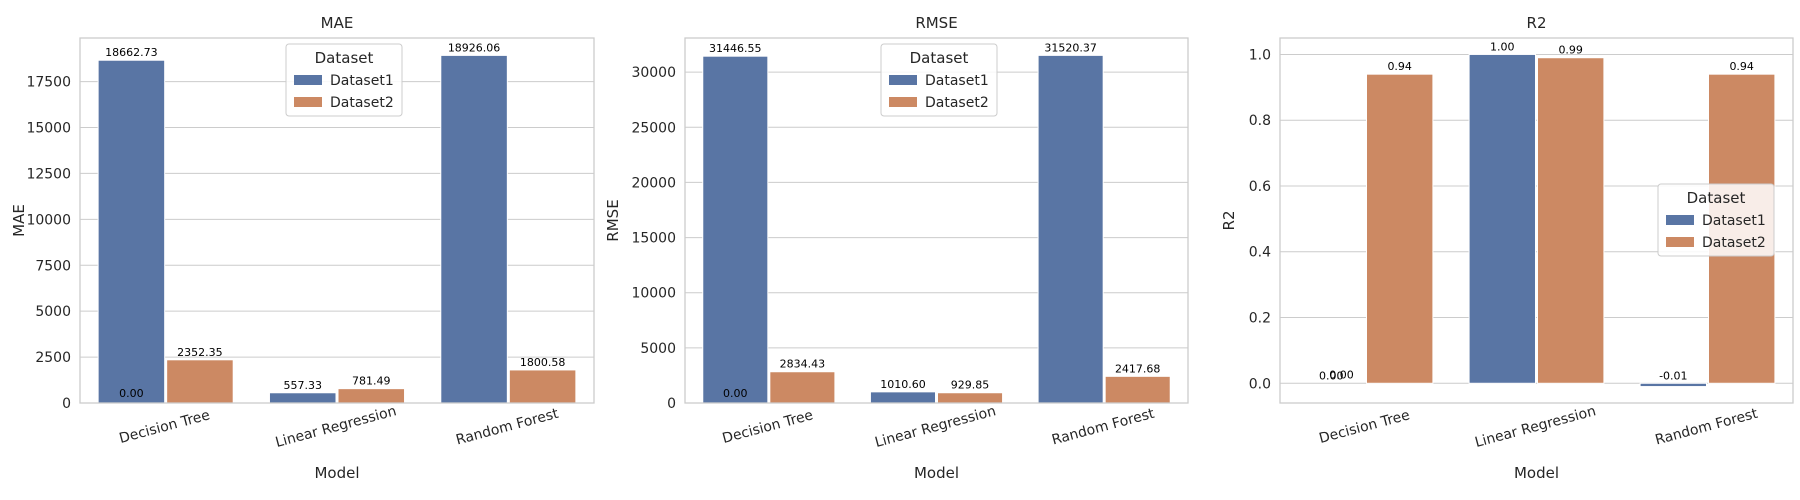 This screenshot has height=500, width=1800. I want to click on chart-title: R2, so click(1537, 23).